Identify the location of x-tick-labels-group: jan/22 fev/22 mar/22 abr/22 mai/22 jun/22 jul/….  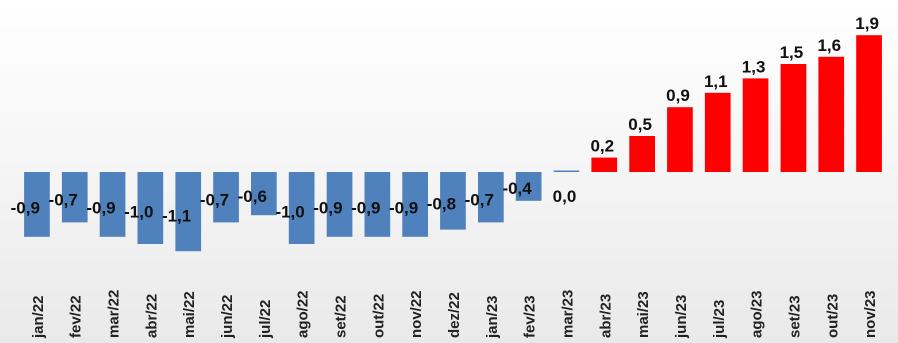
(454, 314).